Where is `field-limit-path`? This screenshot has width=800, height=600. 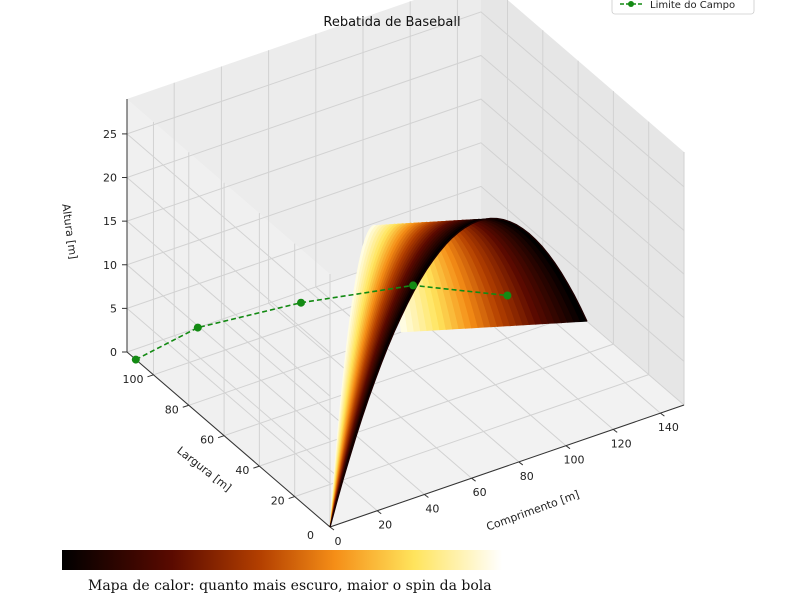
field-limit-path is located at coordinates (321, 322).